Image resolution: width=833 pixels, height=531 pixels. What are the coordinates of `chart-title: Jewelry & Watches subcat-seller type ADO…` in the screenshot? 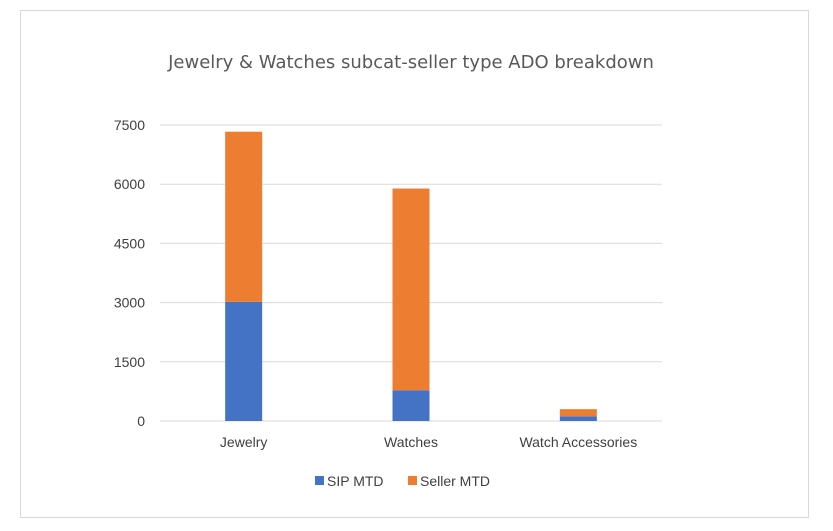 It's located at (410, 62).